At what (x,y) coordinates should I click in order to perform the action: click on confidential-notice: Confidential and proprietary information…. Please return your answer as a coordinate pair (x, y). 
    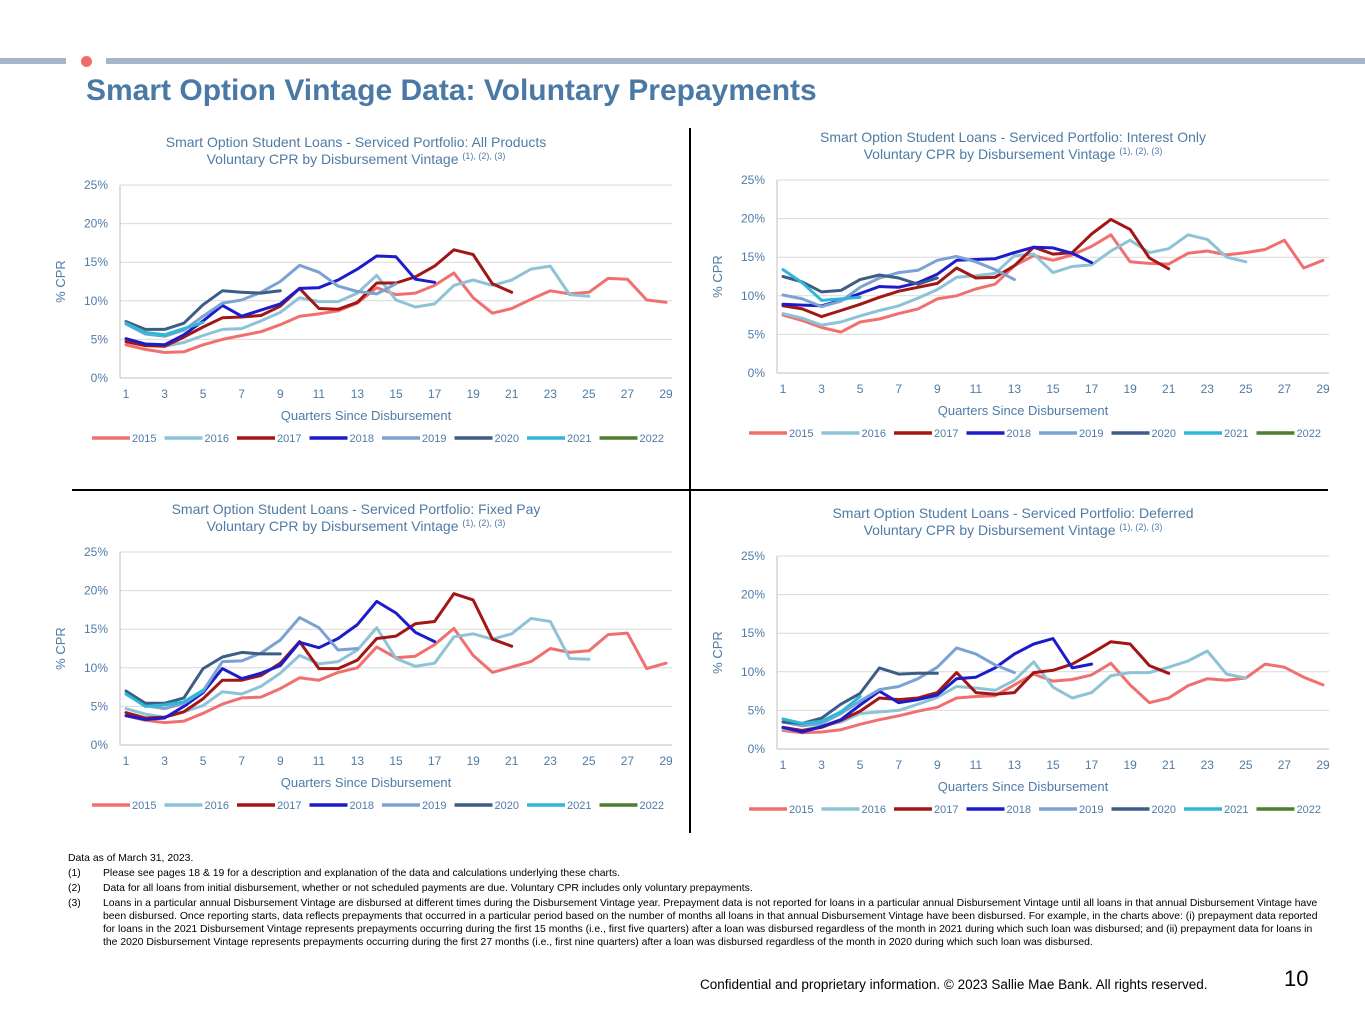
    Looking at the image, I should click on (954, 984).